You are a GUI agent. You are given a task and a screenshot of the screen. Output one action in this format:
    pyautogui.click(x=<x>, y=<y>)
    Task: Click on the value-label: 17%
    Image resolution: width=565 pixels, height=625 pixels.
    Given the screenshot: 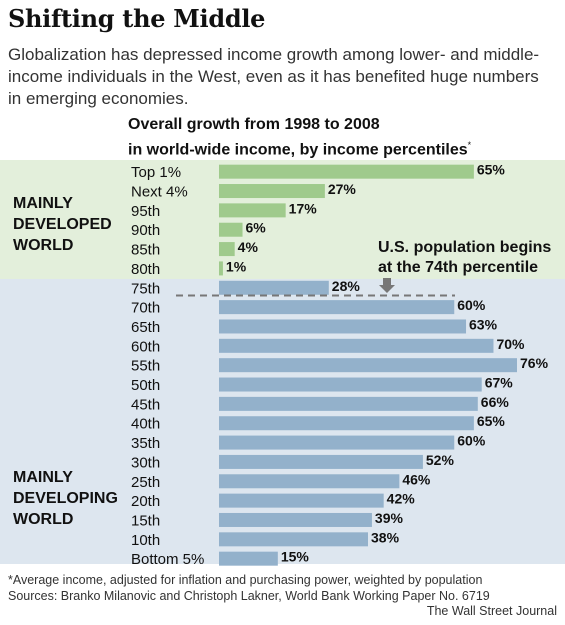 What is the action you would take?
    pyautogui.click(x=303, y=208)
    